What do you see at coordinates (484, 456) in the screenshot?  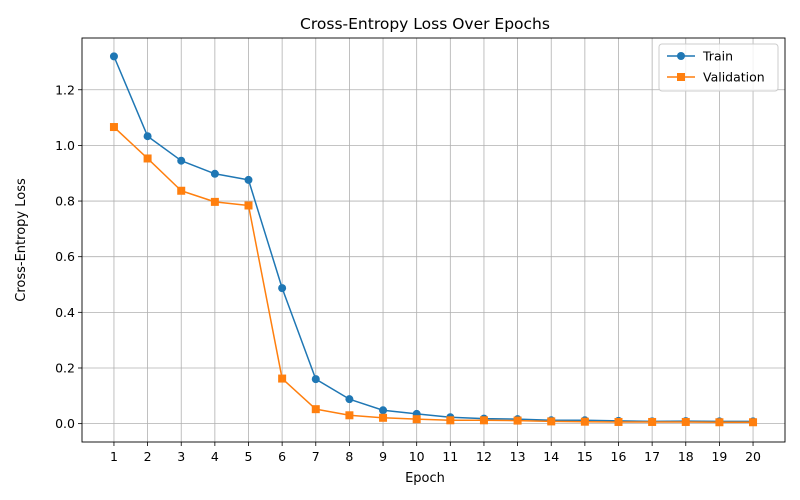 I see `x-tick-label: 12` at bounding box center [484, 456].